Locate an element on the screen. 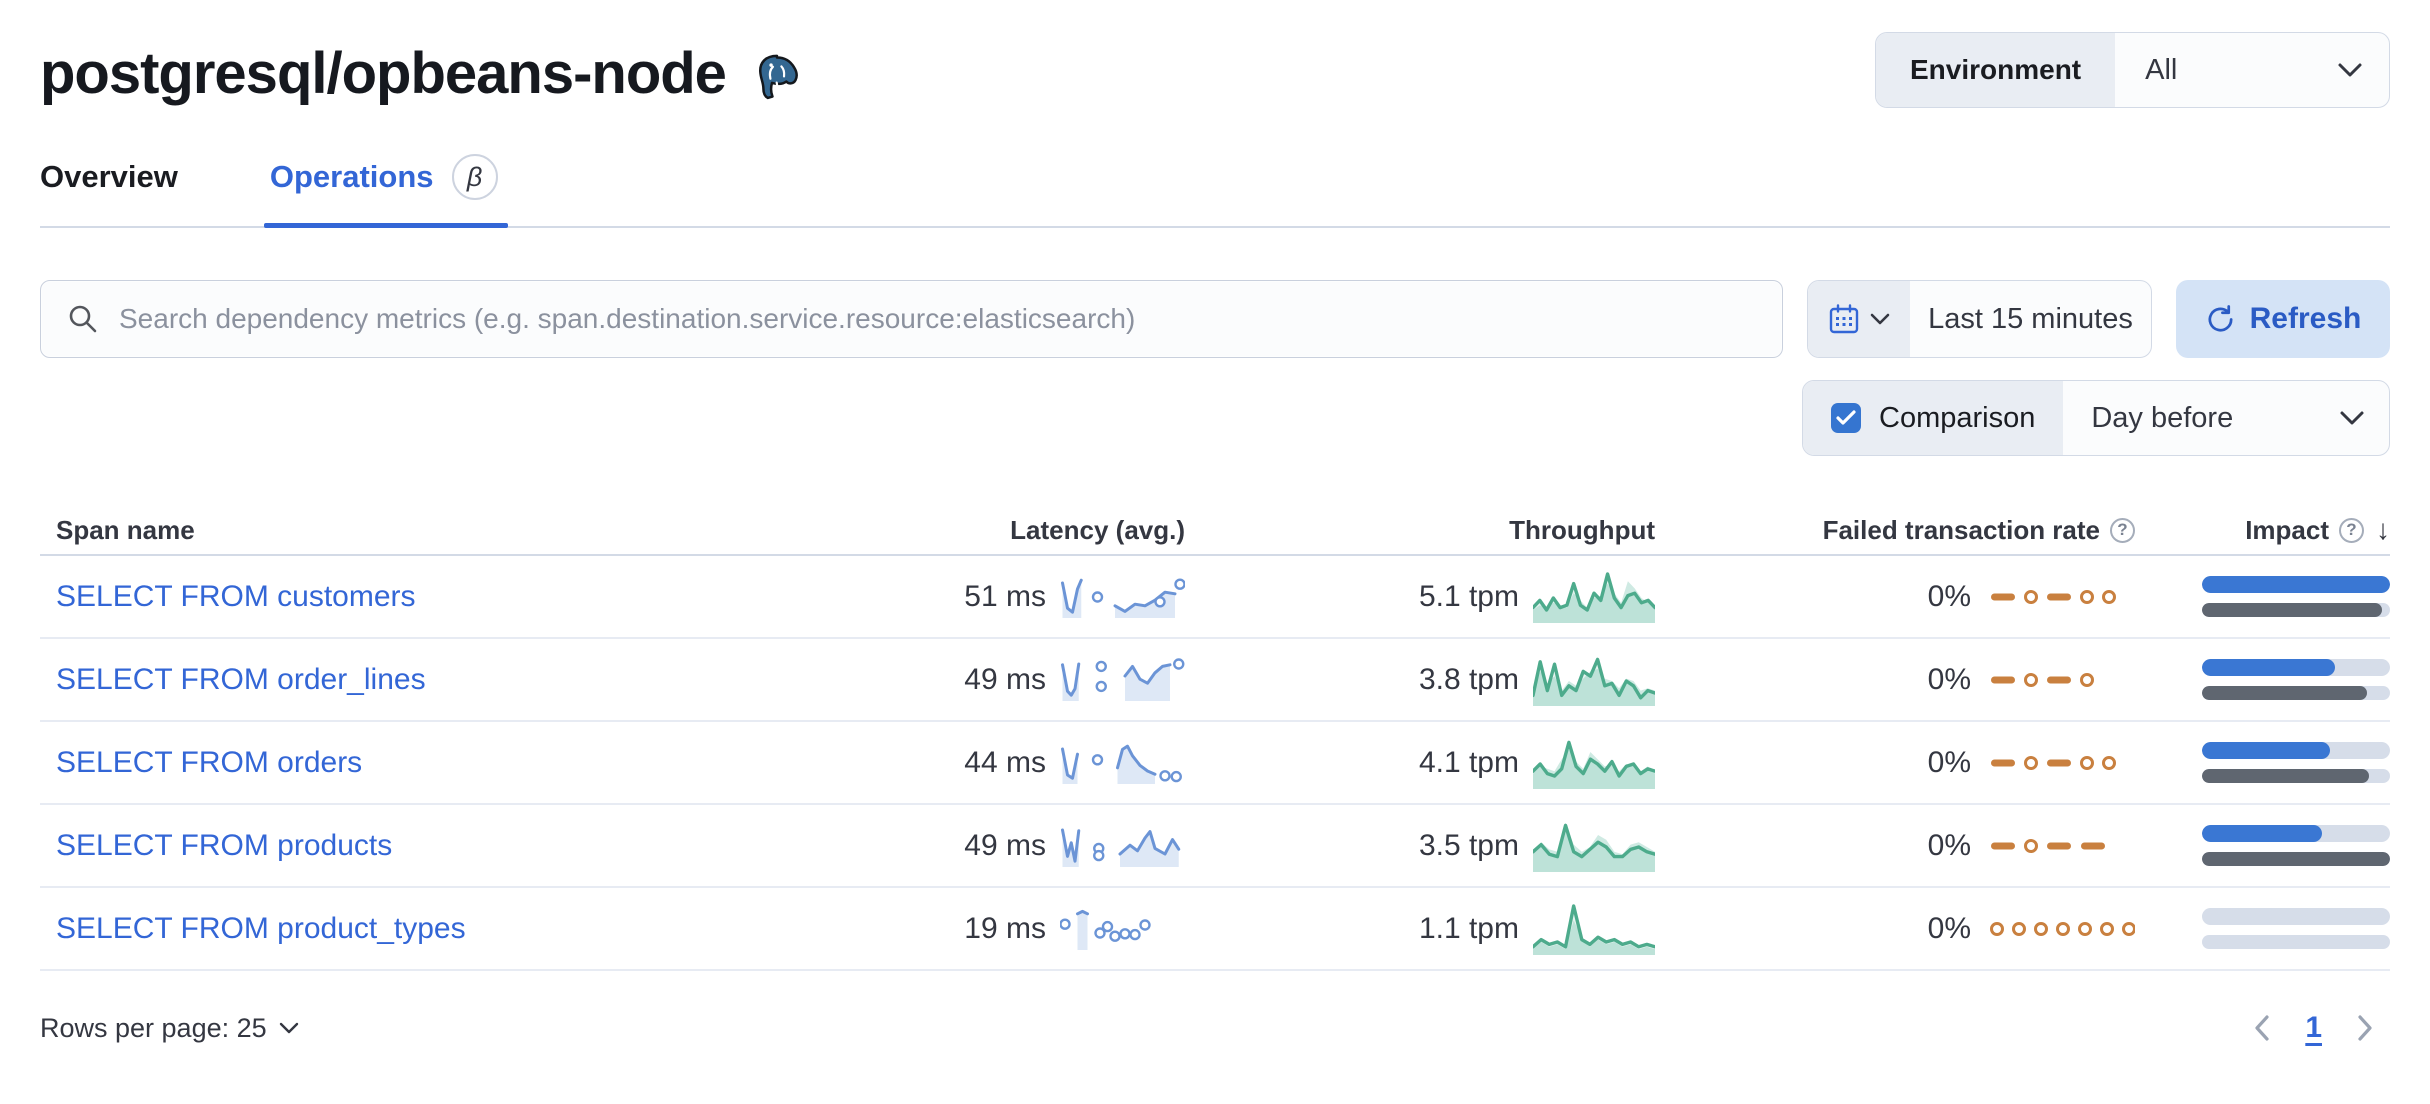  calendar-menu-button is located at coordinates (1859, 319).